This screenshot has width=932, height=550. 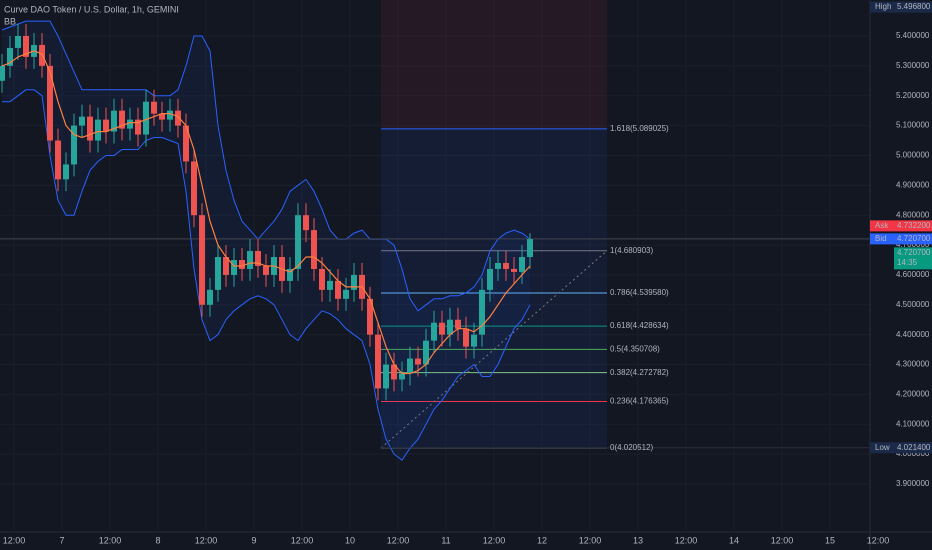 I want to click on y-tick-label: 4.000000, so click(x=913, y=453).